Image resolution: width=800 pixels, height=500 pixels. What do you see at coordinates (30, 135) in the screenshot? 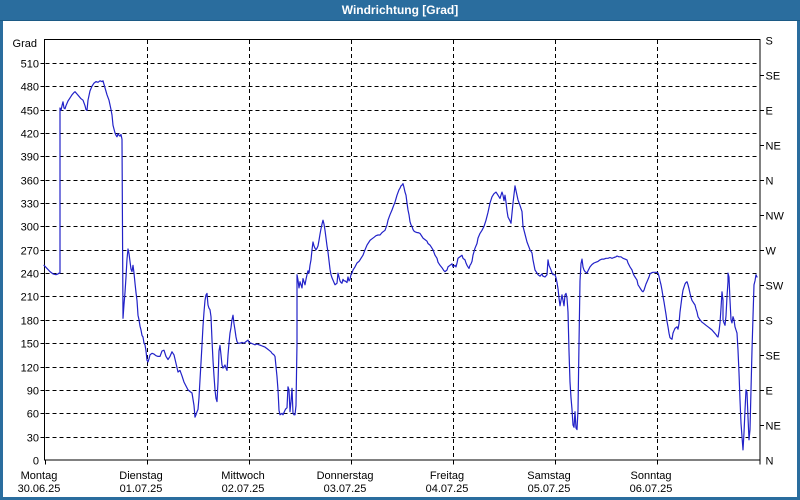
I see `y-axis-label: 420` at bounding box center [30, 135].